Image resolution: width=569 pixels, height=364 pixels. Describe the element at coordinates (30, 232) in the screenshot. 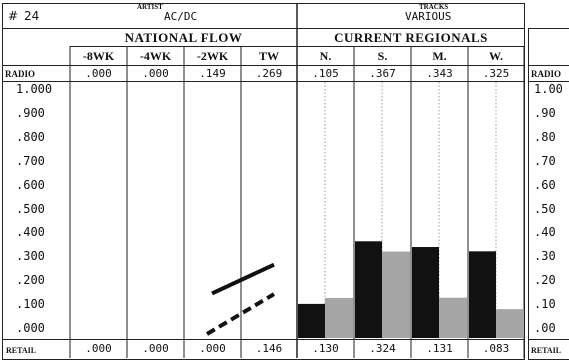

I see `y-tick-label: .400` at that location.